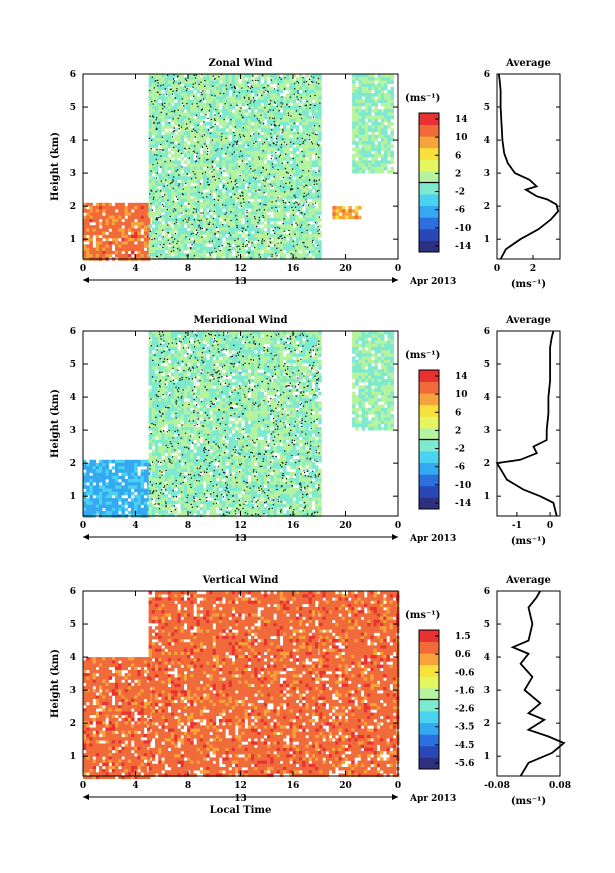 The image size is (615, 873). Describe the element at coordinates (528, 63) in the screenshot. I see `average-title-0: Average` at that location.